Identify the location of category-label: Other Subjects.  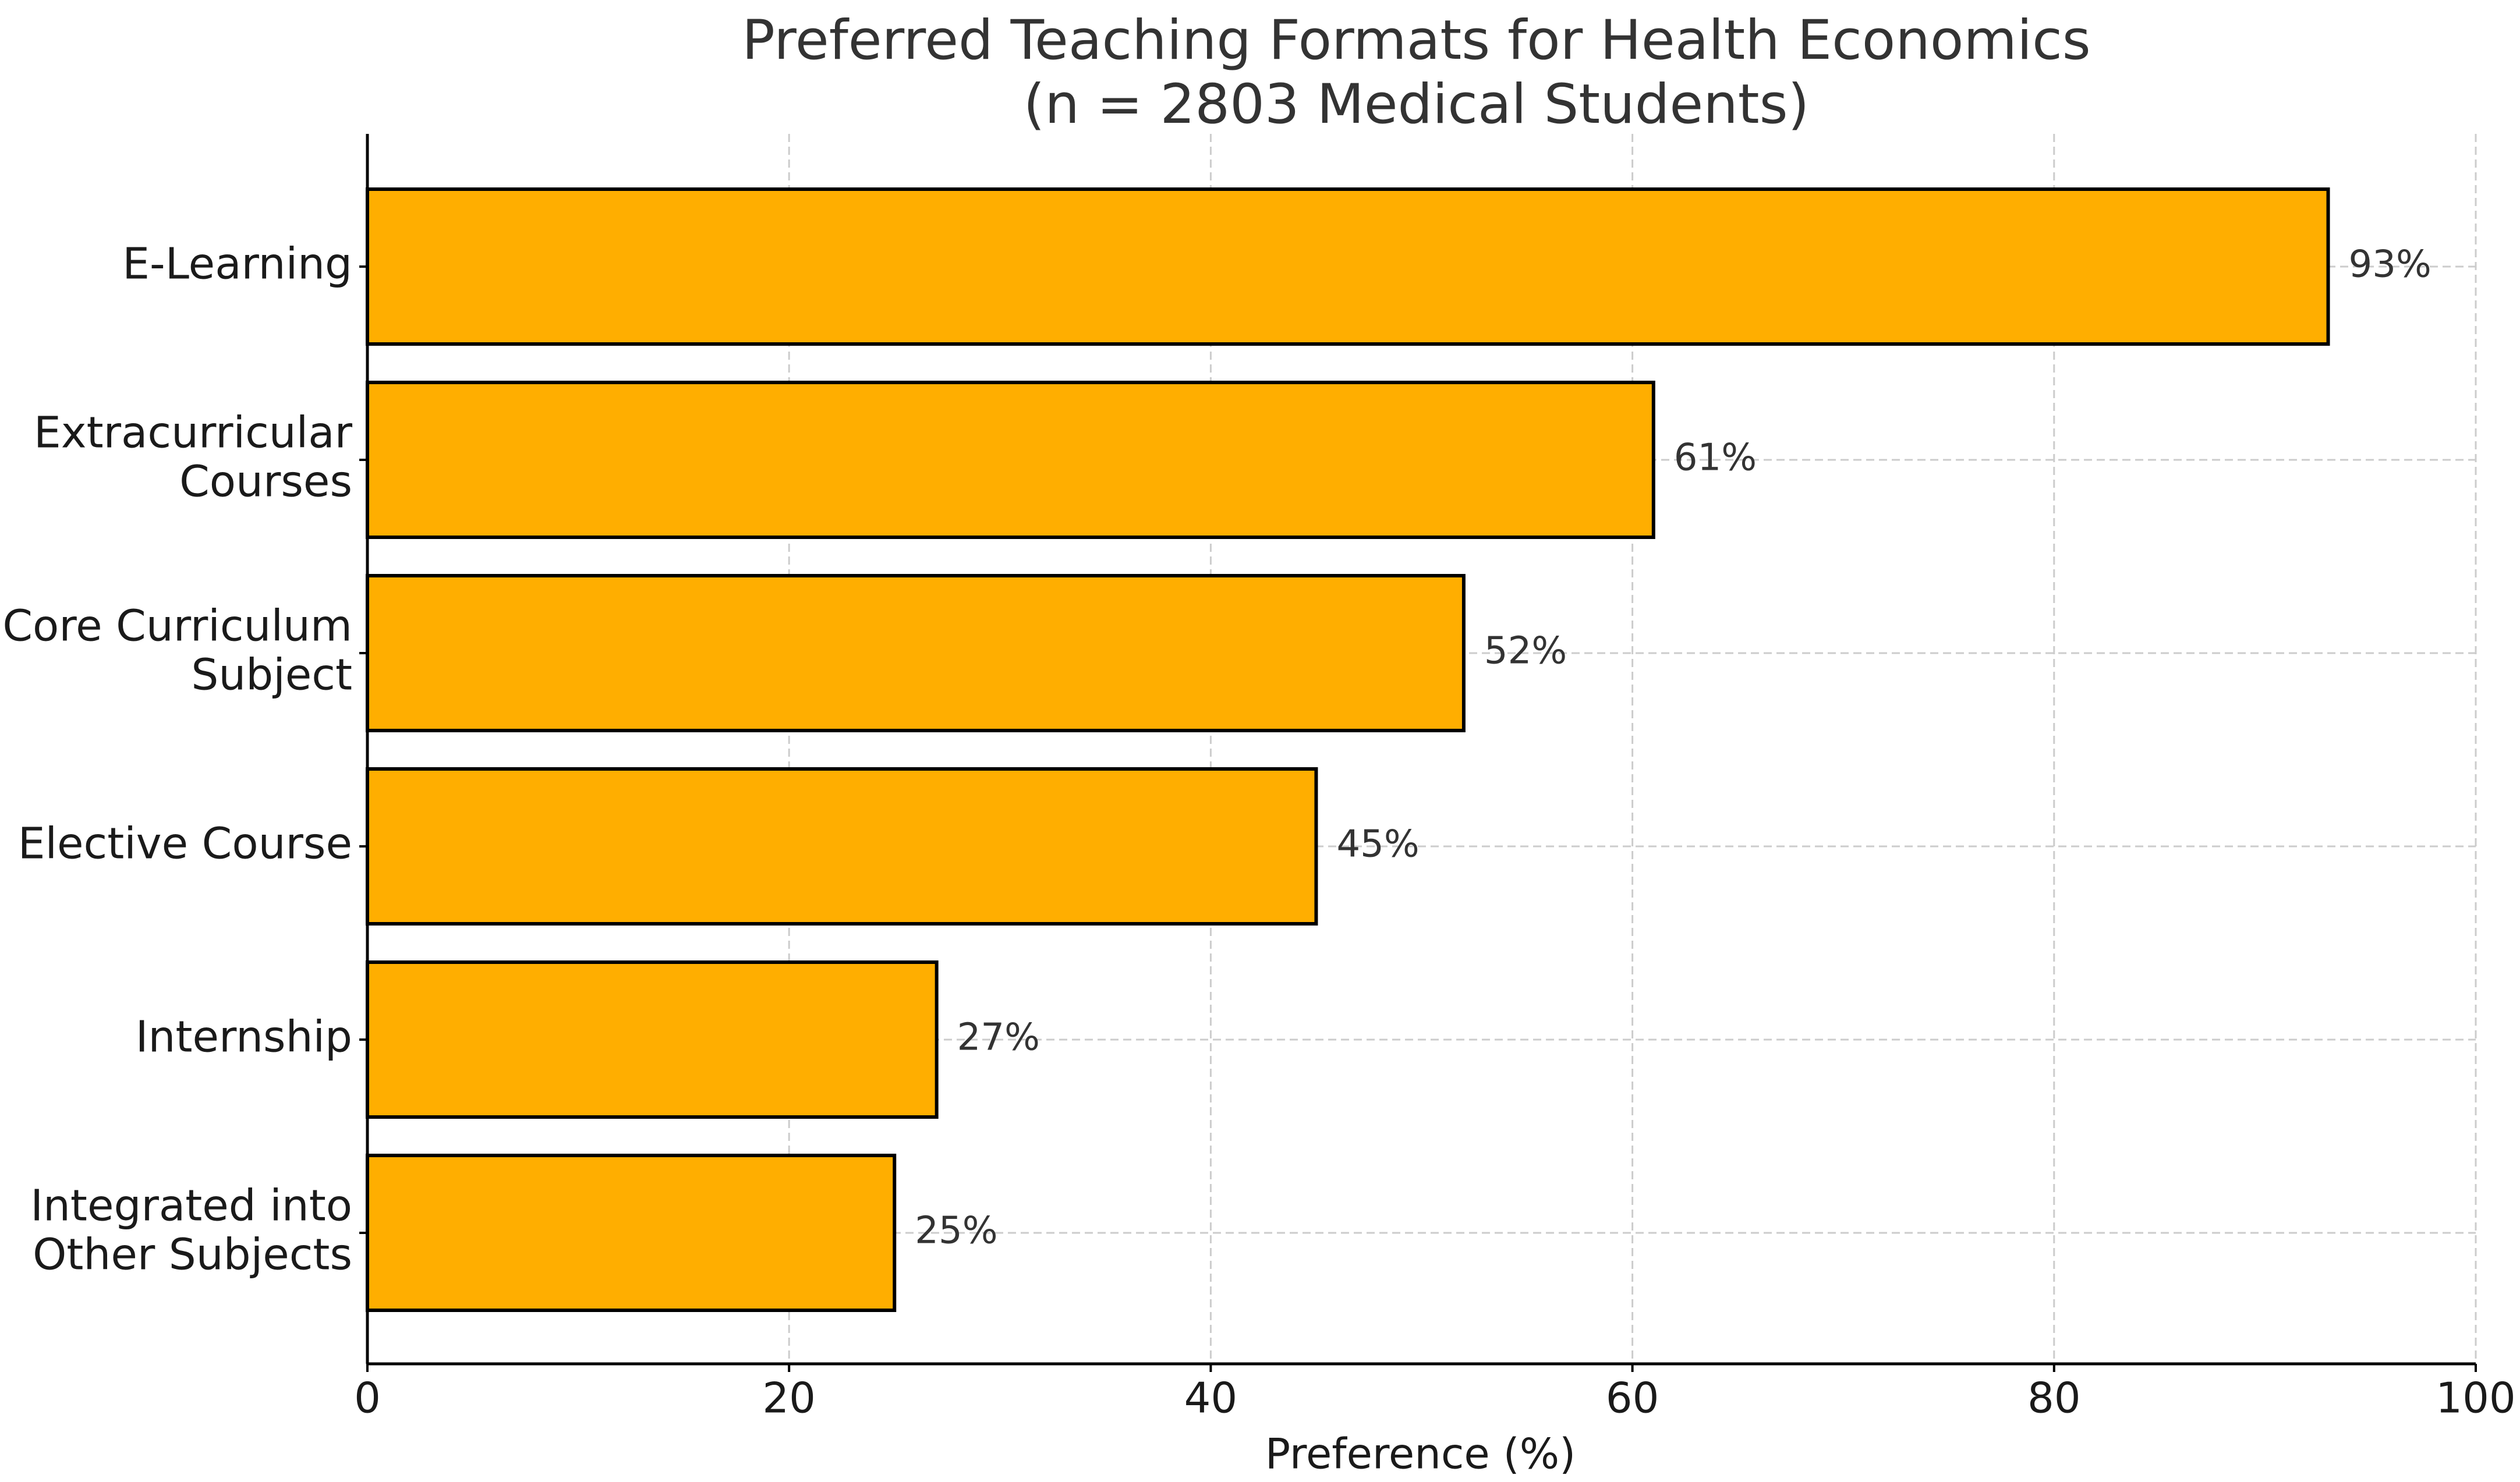
(192, 1255).